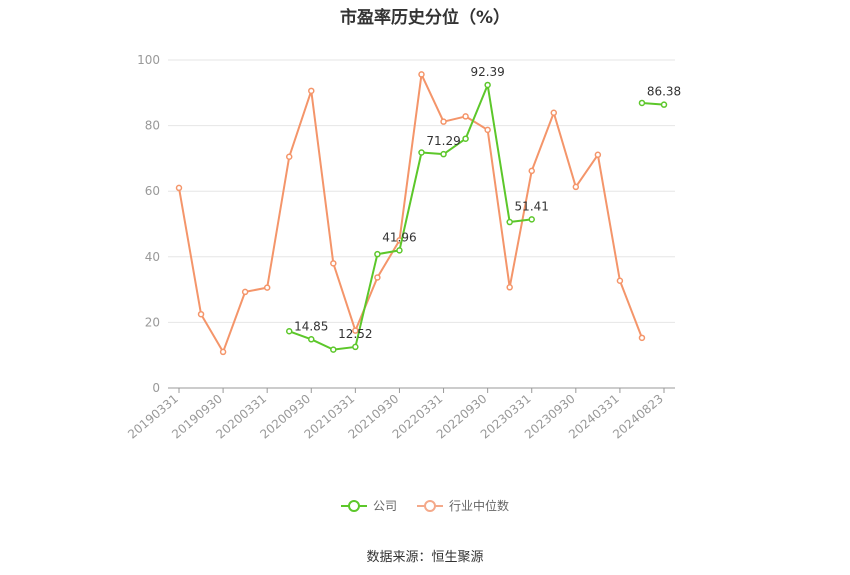  Describe the element at coordinates (353, 505) in the screenshot. I see `legend-marker-company` at that location.